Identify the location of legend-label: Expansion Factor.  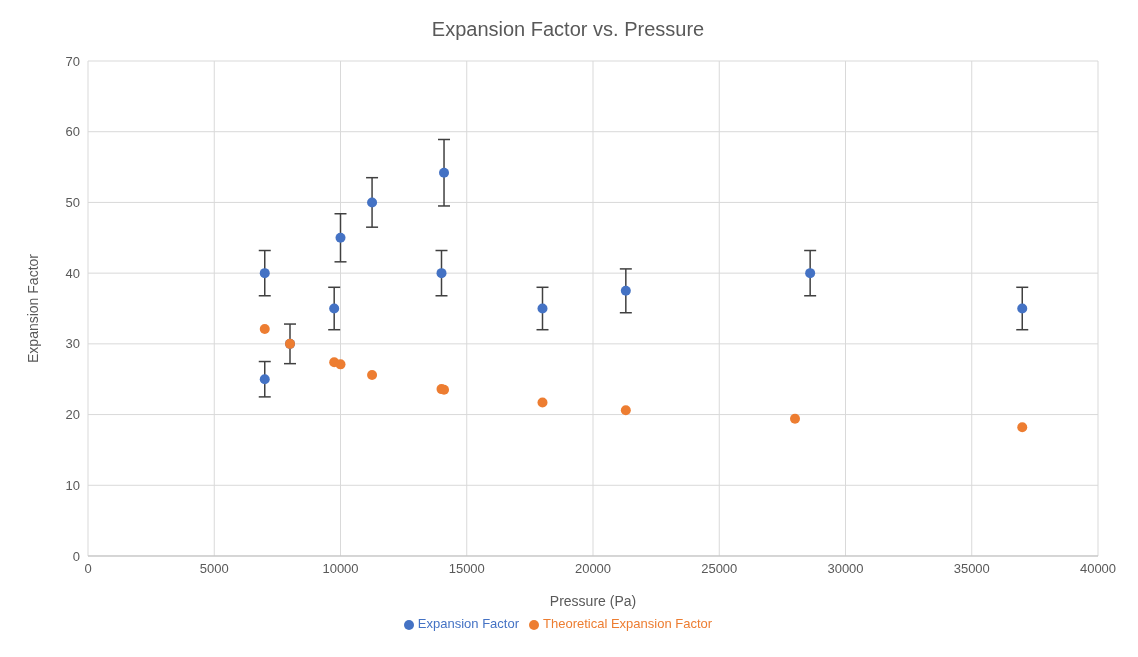
(468, 623).